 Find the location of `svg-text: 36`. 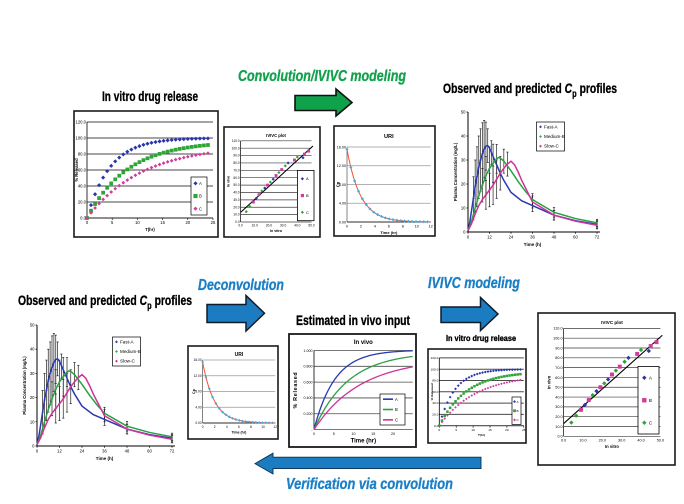

svg-text: 36 is located at coordinates (532, 237).